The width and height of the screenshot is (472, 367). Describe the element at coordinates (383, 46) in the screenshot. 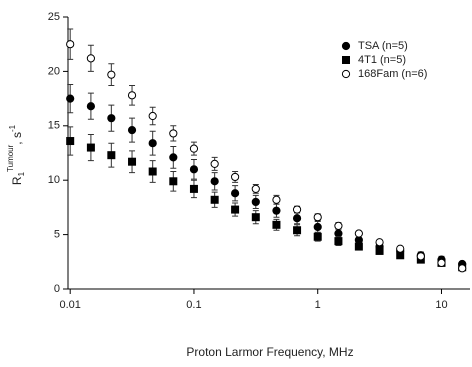

I see `legend-label: TSA (n=5)` at that location.